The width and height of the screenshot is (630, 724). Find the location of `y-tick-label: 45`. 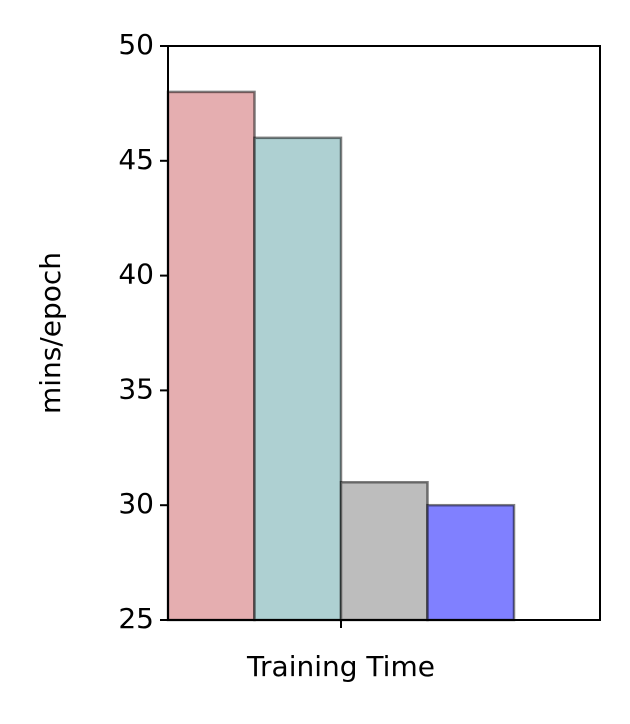

y-tick-label: 45 is located at coordinates (136, 159).